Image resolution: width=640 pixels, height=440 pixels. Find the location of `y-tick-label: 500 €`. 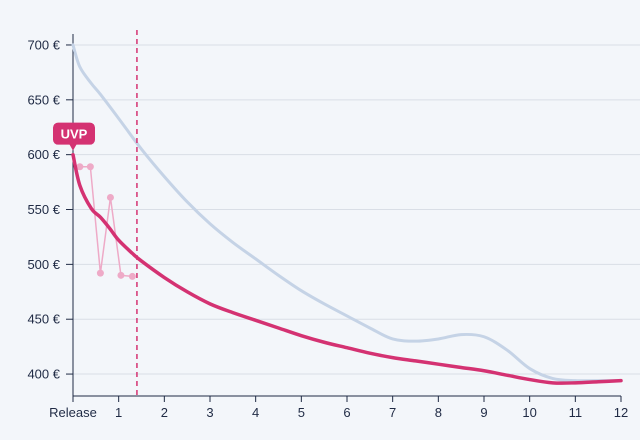

y-tick-label: 500 € is located at coordinates (43, 264).